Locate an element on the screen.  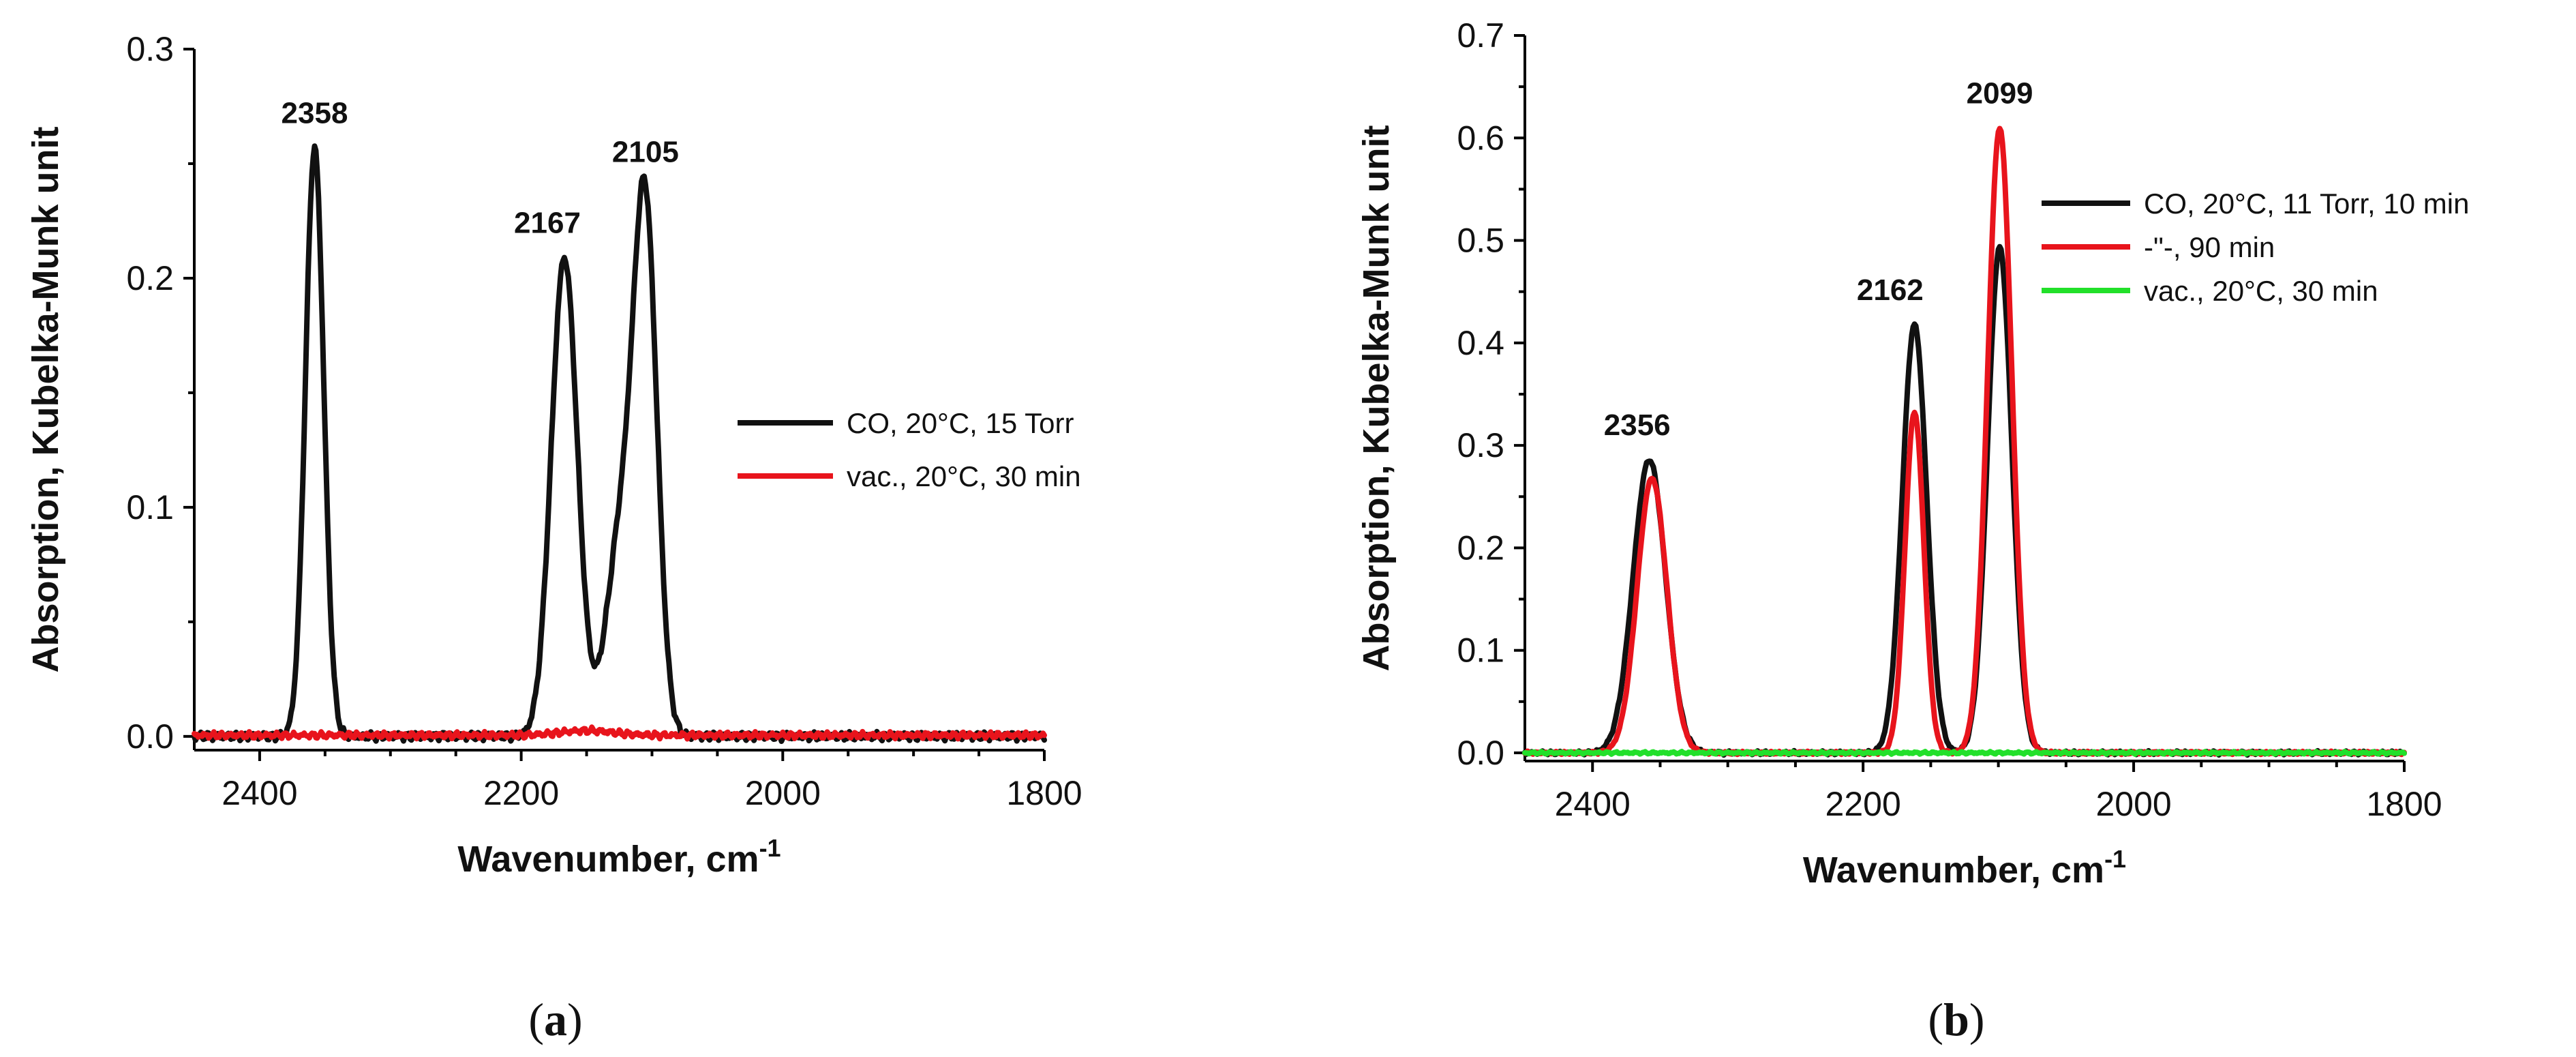
peak-label-b-2356: 2356 is located at coordinates (1638, 425).